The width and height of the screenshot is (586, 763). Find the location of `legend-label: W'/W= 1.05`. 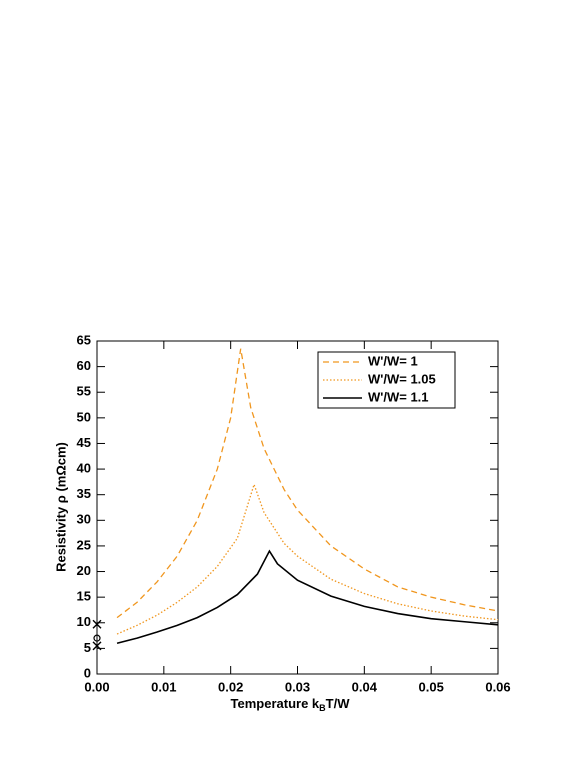

legend-label: W'/W= 1.05 is located at coordinates (402, 378).